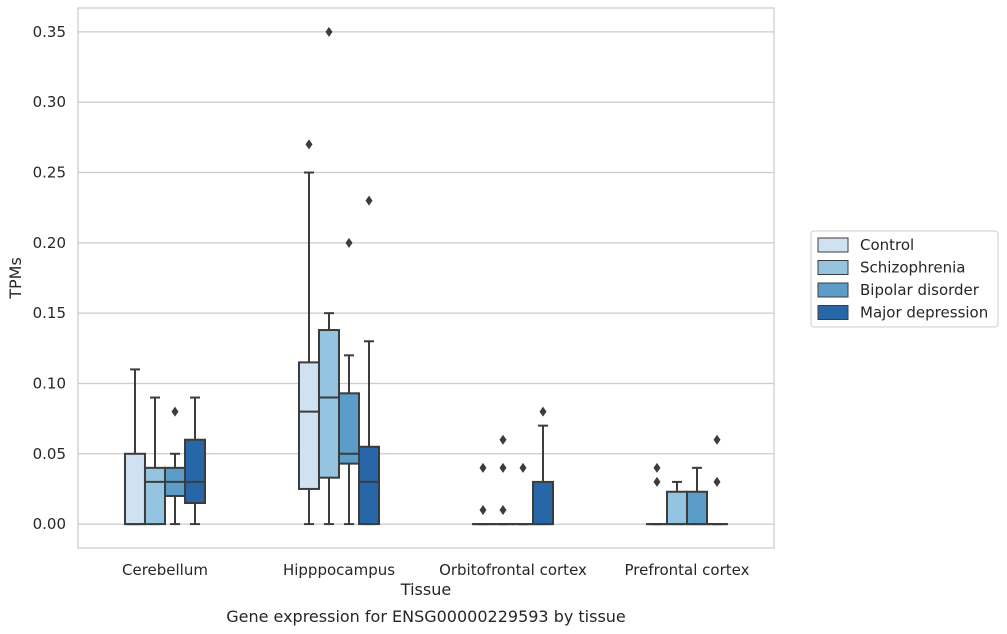 The height and width of the screenshot is (634, 1007). I want to click on y-tick-label: 0.35, so click(49, 32).